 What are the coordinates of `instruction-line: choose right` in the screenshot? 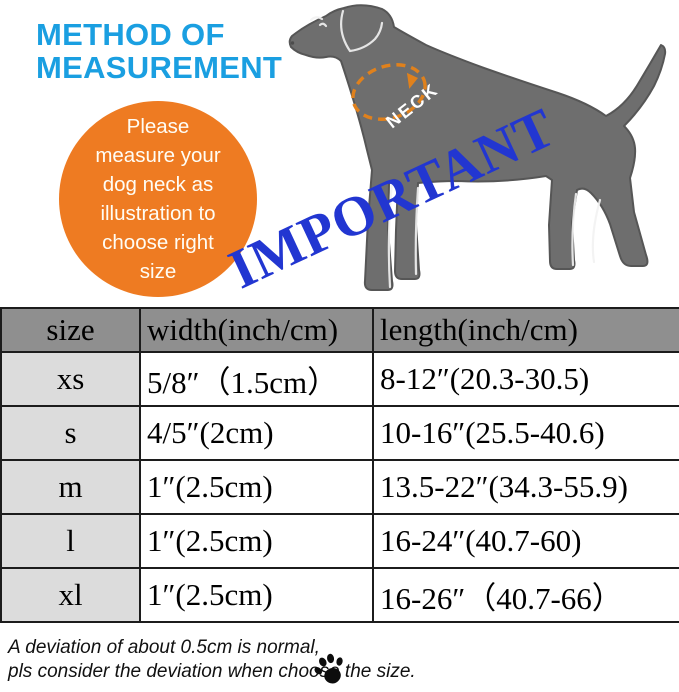 It's located at (158, 242).